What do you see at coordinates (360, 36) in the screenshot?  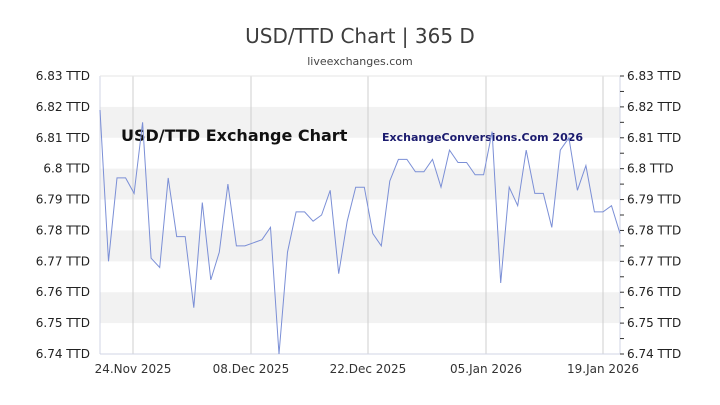 I see `chart-title: USD/TTD Chart | 365 D` at bounding box center [360, 36].